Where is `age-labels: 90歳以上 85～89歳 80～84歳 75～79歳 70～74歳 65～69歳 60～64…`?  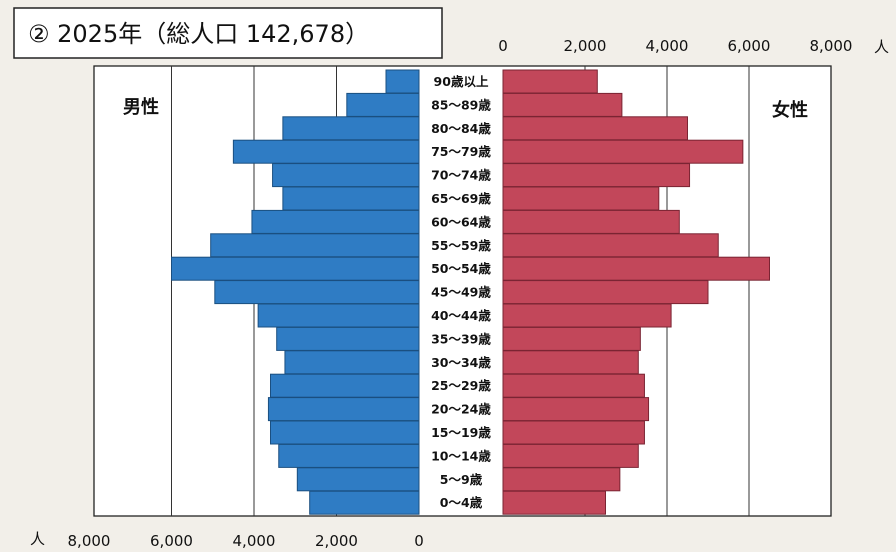
age-labels: 90歳以上 85～89歳 80～84歳 75～79歳 70～74歳 65～69歳 60～64… is located at coordinates (461, 292).